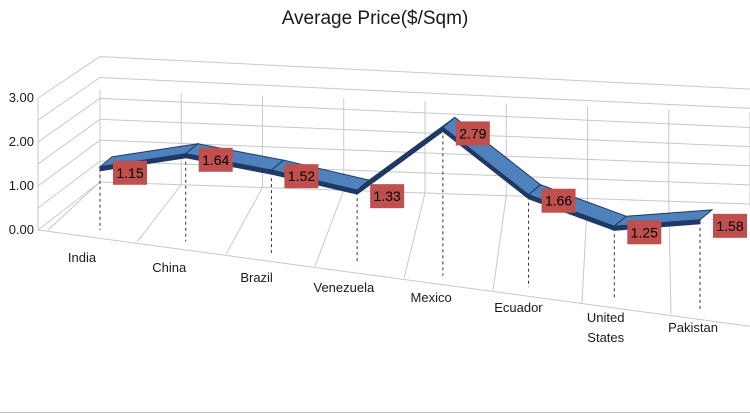  What do you see at coordinates (169, 267) in the screenshot?
I see `category-label: China` at bounding box center [169, 267].